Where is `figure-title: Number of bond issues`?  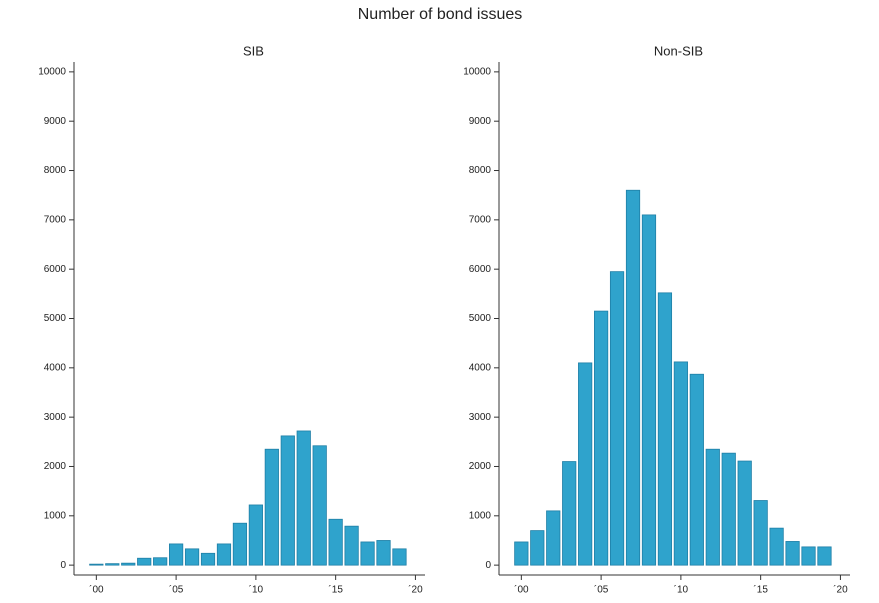 figure-title: Number of bond issues is located at coordinates (440, 14).